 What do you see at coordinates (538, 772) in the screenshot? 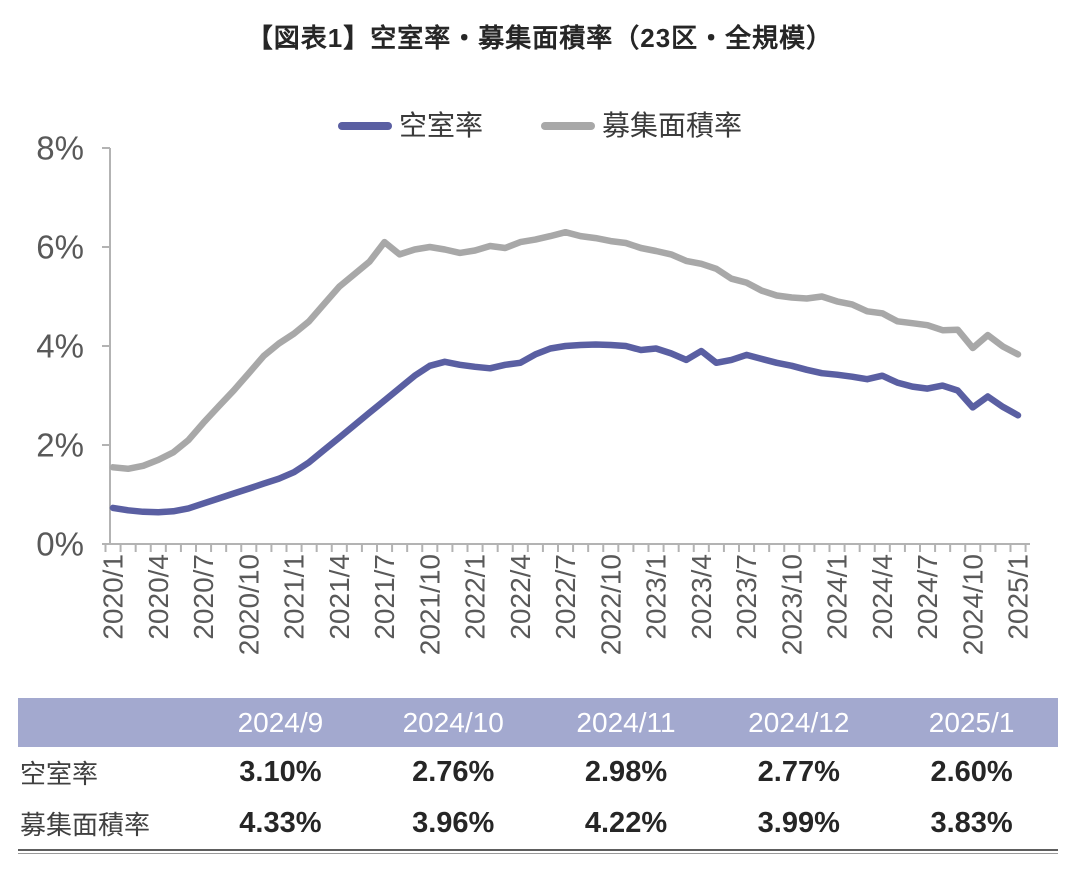
I see `table-row-vacancy-rate: 空室率 3.10% 2.76% 2.98% 2.77% 2.60%` at bounding box center [538, 772].